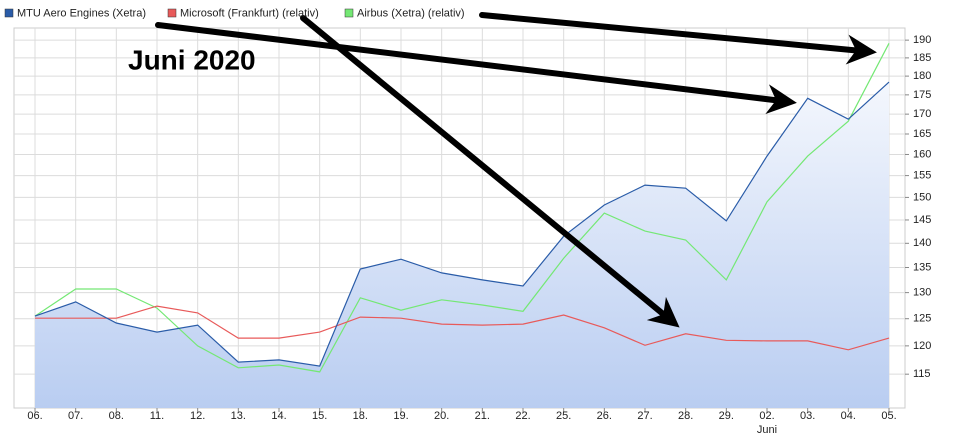  What do you see at coordinates (563, 416) in the screenshot?
I see `x-tick-label: 25.` at bounding box center [563, 416].